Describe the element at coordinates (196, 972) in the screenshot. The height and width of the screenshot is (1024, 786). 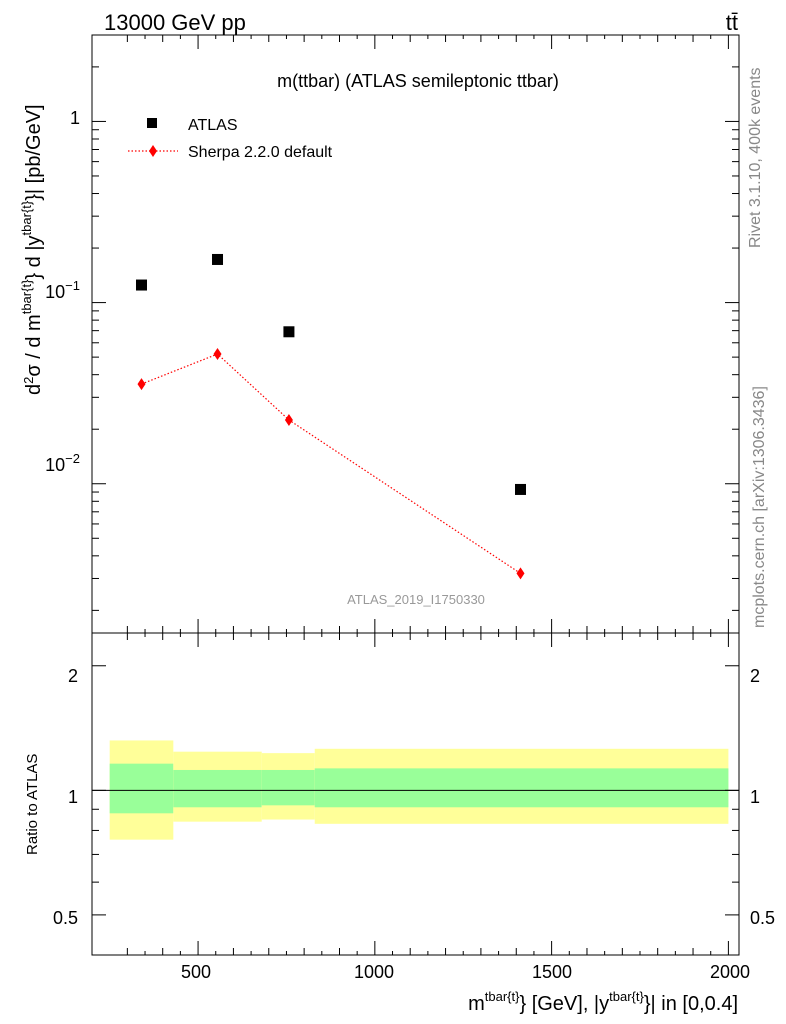
I see `xtick-label-500: 500` at that location.